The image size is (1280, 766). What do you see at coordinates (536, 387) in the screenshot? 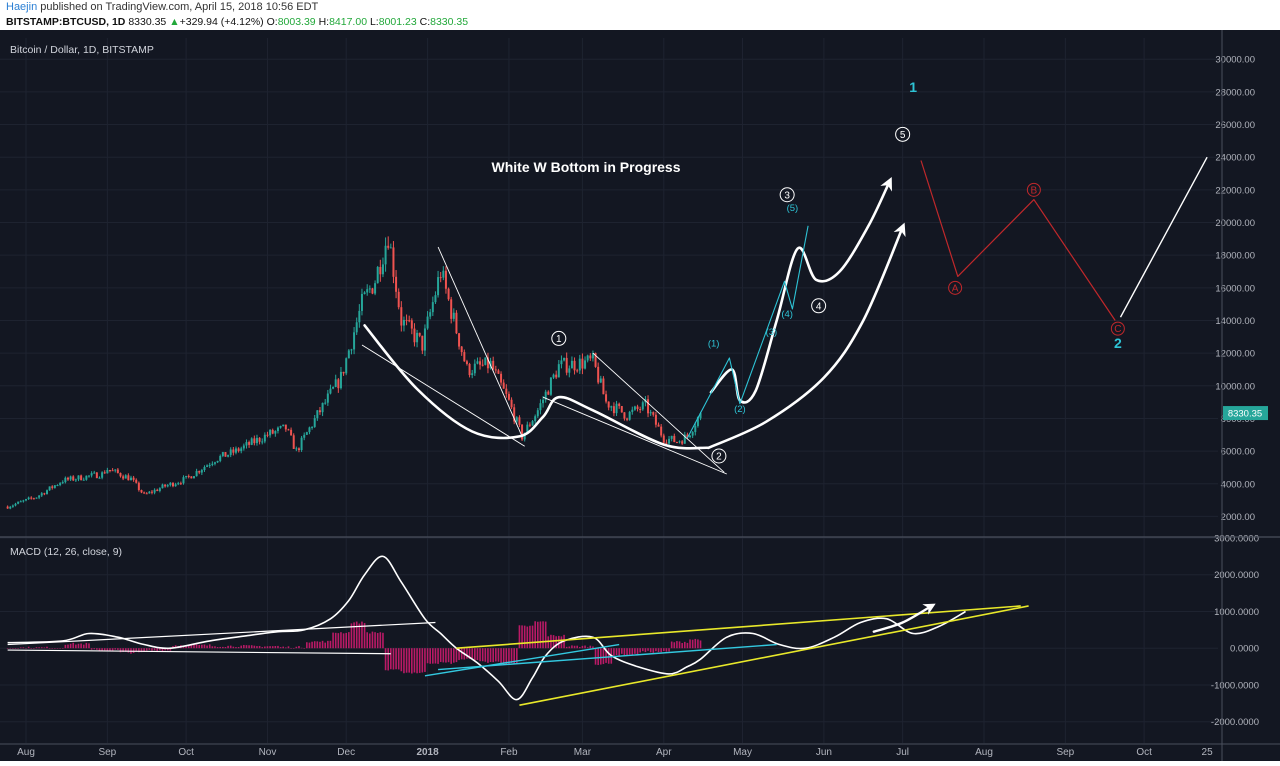
I see `w-bottom-curve` at bounding box center [536, 387].